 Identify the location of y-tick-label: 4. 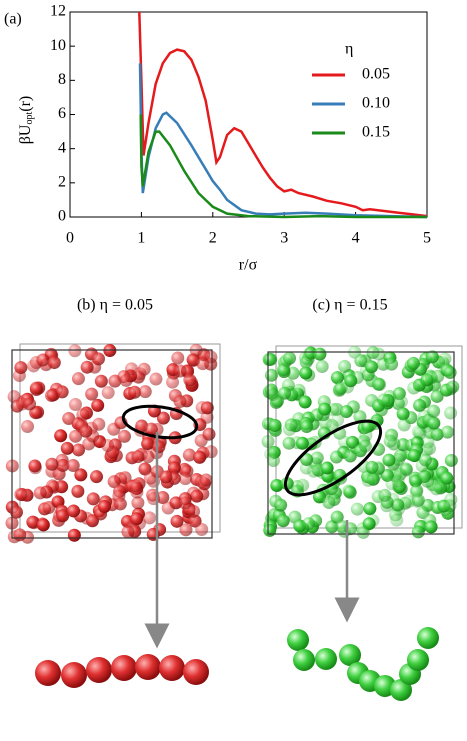
(62, 147).